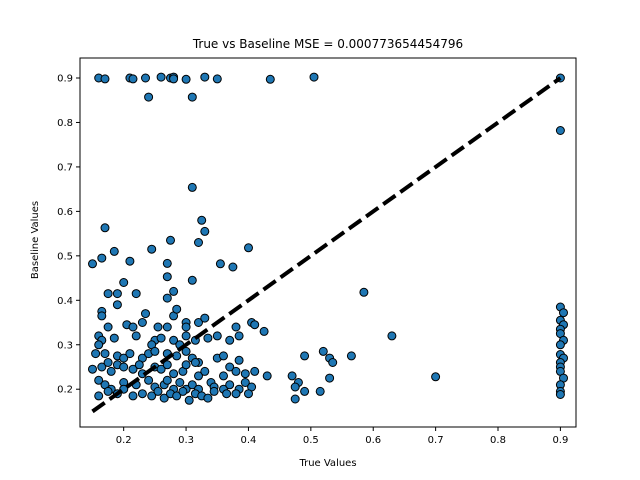  I want to click on x-tick-label: 0.4, so click(248, 440).